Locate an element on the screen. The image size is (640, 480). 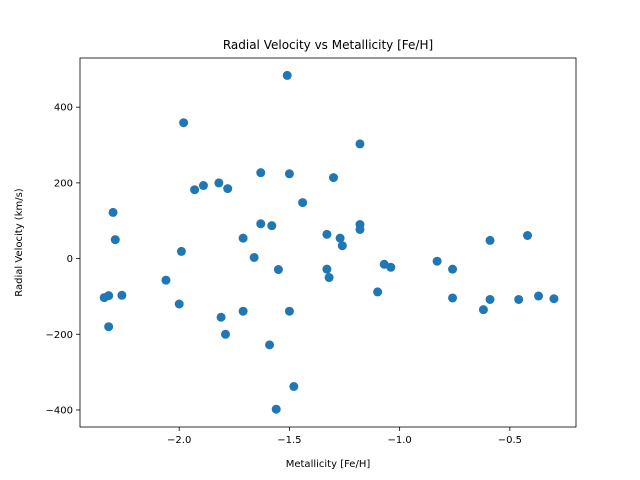
x-tick-label: −1.5 is located at coordinates (289, 440).